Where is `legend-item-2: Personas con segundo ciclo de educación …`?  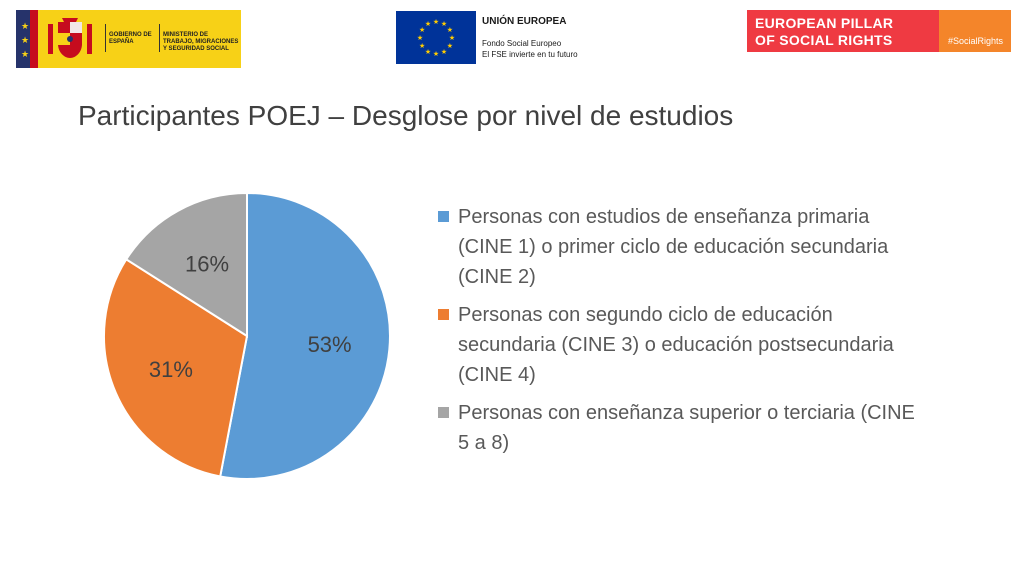 legend-item-2: Personas con segundo ciclo de educación … is located at coordinates (683, 345).